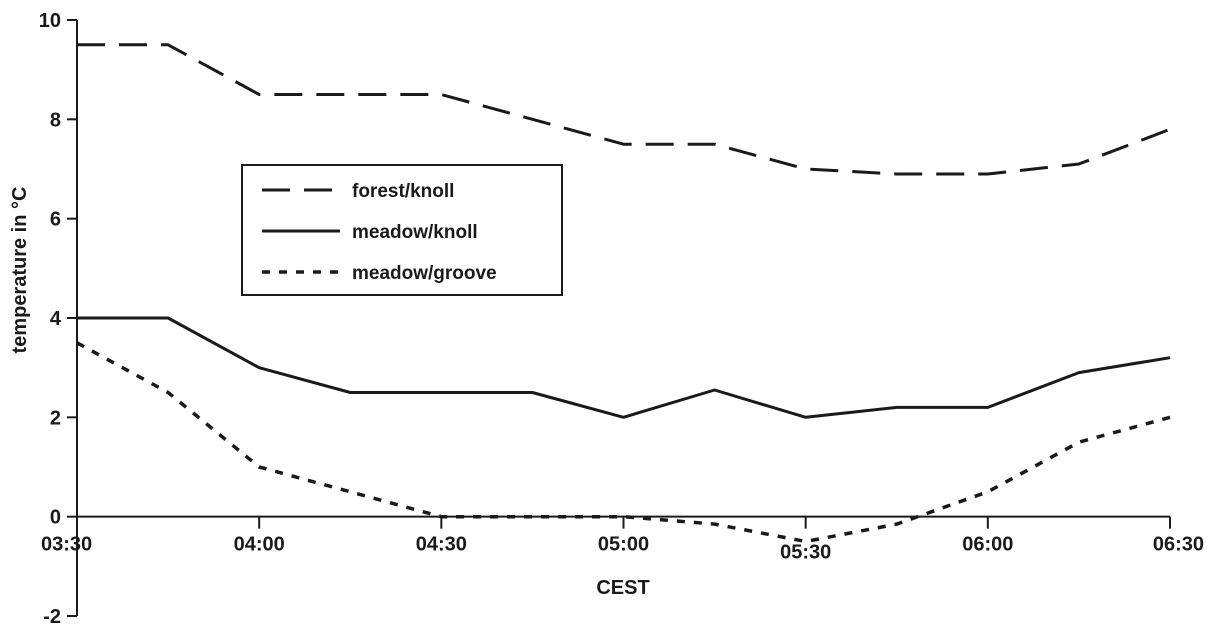 This screenshot has width=1207, height=624. I want to click on y-tick-label: 10, so click(50, 21).